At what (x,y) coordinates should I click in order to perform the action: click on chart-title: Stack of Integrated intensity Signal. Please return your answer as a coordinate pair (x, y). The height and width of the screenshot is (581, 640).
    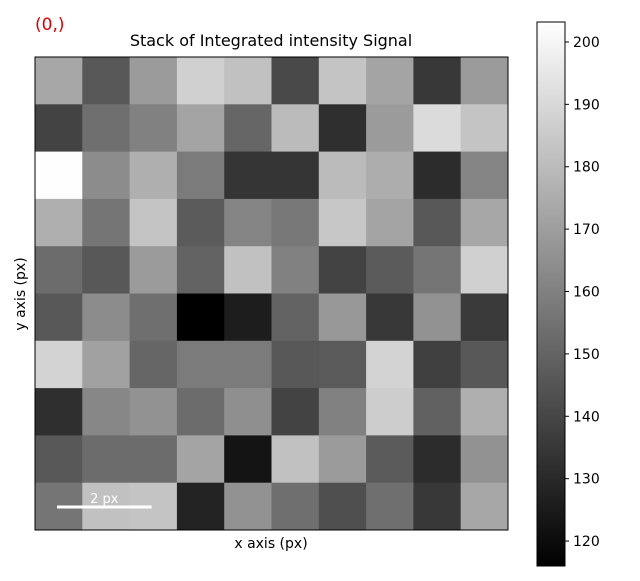
    Looking at the image, I should click on (271, 40).